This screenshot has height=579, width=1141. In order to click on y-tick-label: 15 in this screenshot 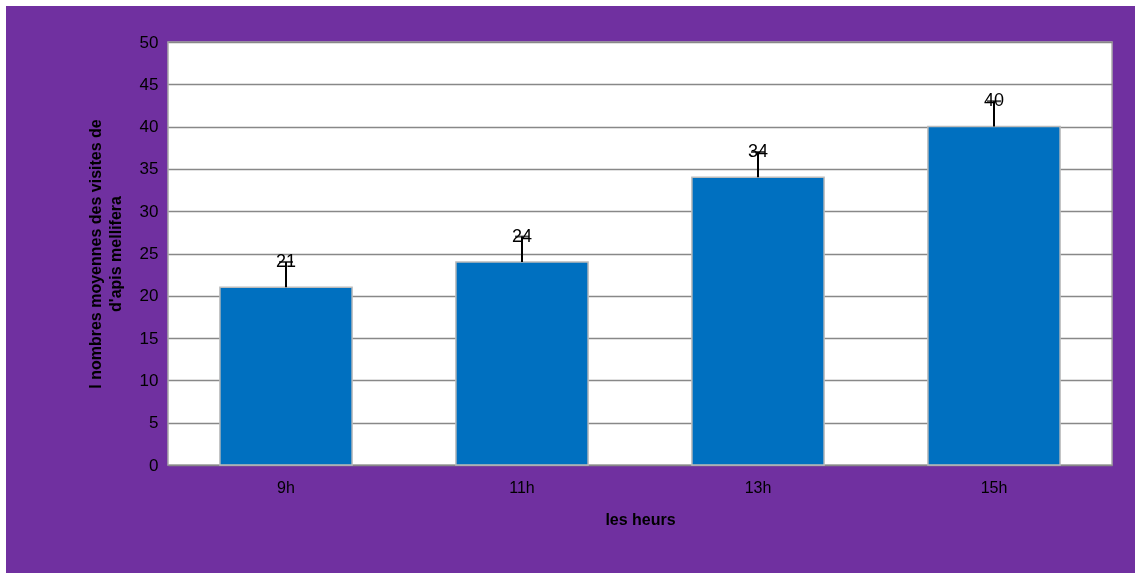, I will do `click(149, 338)`.